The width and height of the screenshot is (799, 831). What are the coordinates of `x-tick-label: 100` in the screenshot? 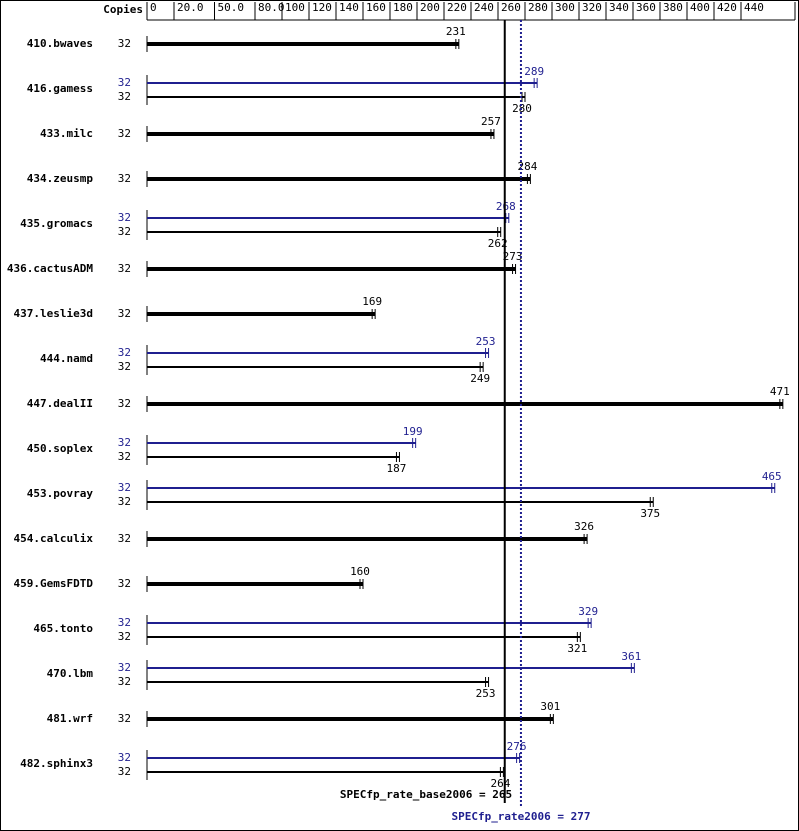 It's located at (295, 7).